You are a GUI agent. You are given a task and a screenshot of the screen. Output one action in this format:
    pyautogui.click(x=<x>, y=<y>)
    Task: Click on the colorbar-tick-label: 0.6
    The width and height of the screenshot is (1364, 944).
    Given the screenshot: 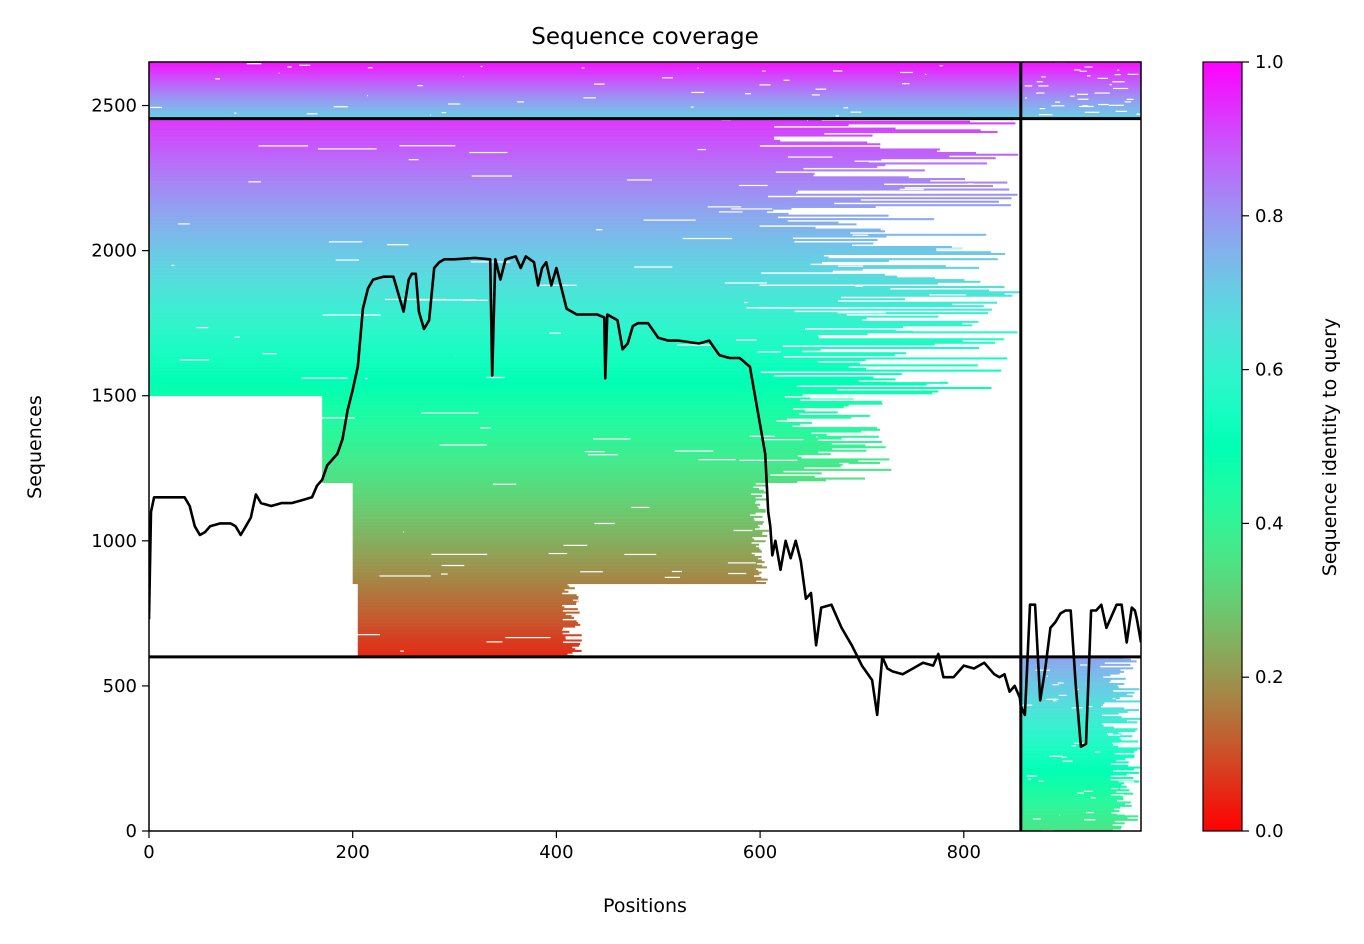 What is the action you would take?
    pyautogui.click(x=1269, y=370)
    